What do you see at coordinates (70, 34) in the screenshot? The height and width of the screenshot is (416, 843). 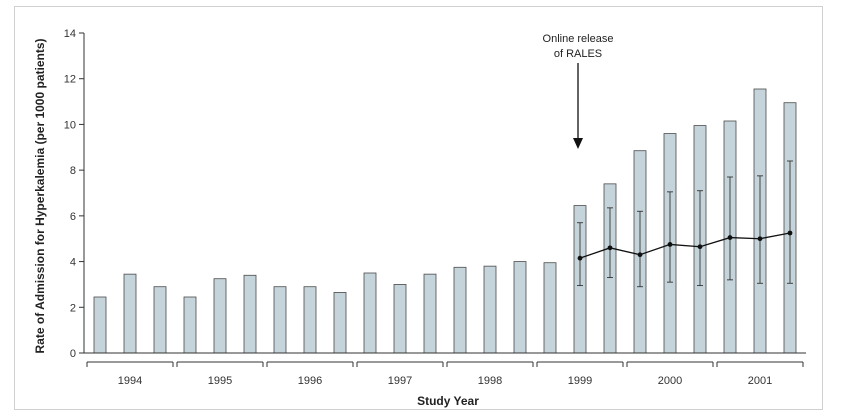 I see `y-tick-label-14: 14` at bounding box center [70, 34].